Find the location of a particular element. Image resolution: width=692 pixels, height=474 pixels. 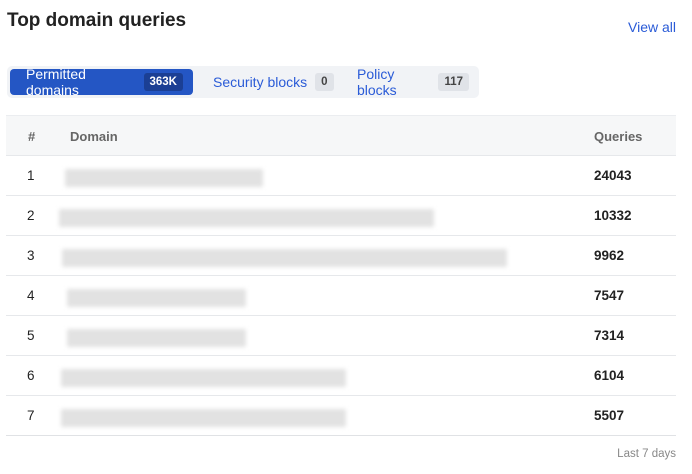

query-count: 7314 is located at coordinates (609, 335).